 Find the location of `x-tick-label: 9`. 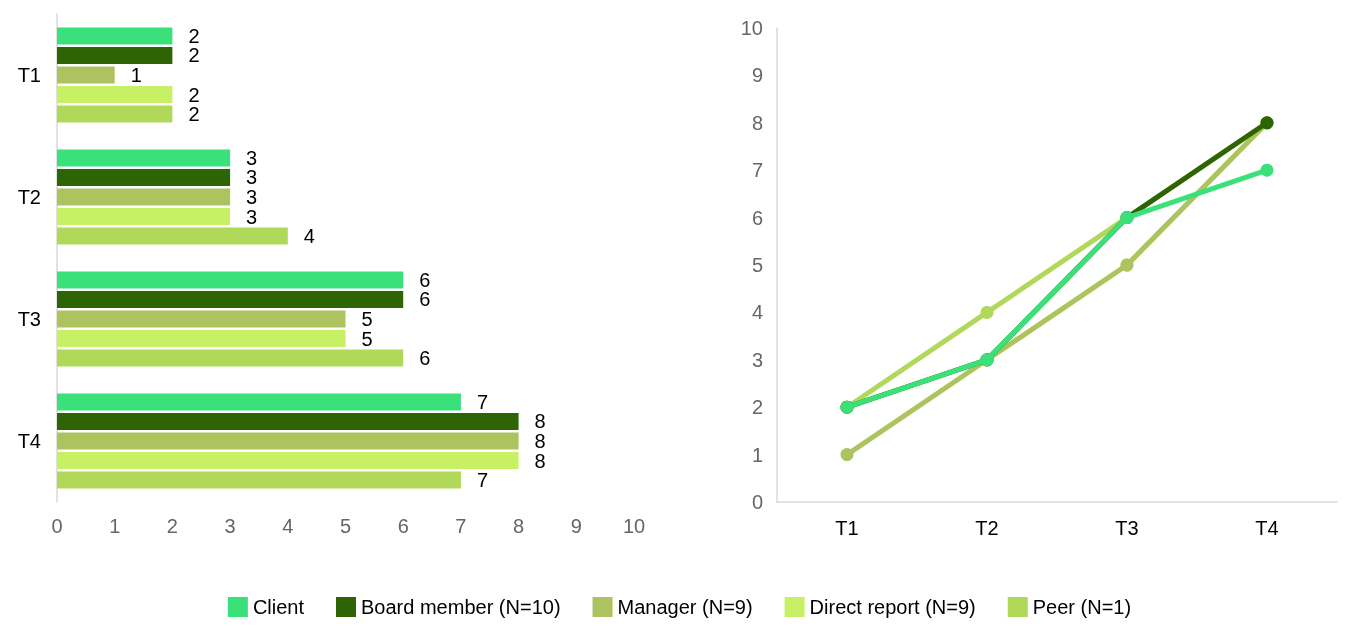

x-tick-label: 9 is located at coordinates (576, 526).